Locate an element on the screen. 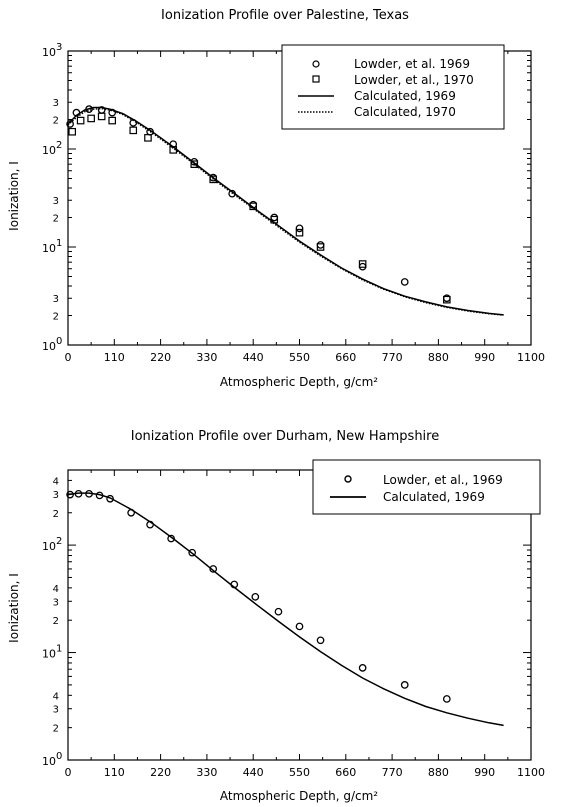 The height and width of the screenshot is (807, 570). chart-title: Ionization Profile over Palestine, Texas is located at coordinates (285, 15).